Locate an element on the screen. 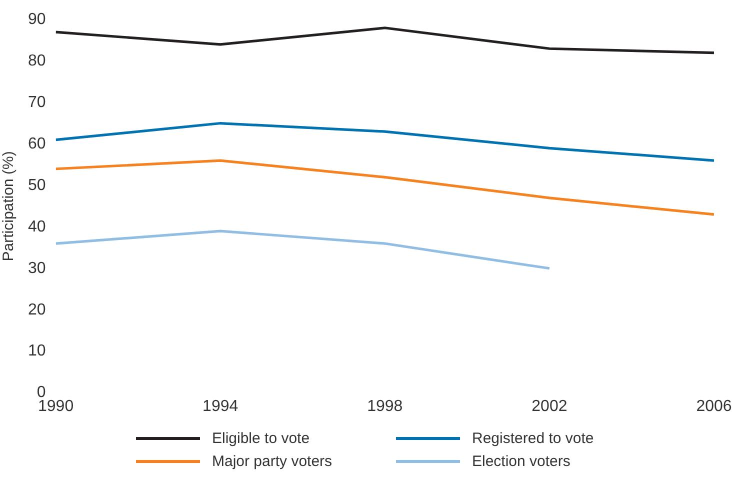  x-tick-label: 1994 is located at coordinates (220, 406).